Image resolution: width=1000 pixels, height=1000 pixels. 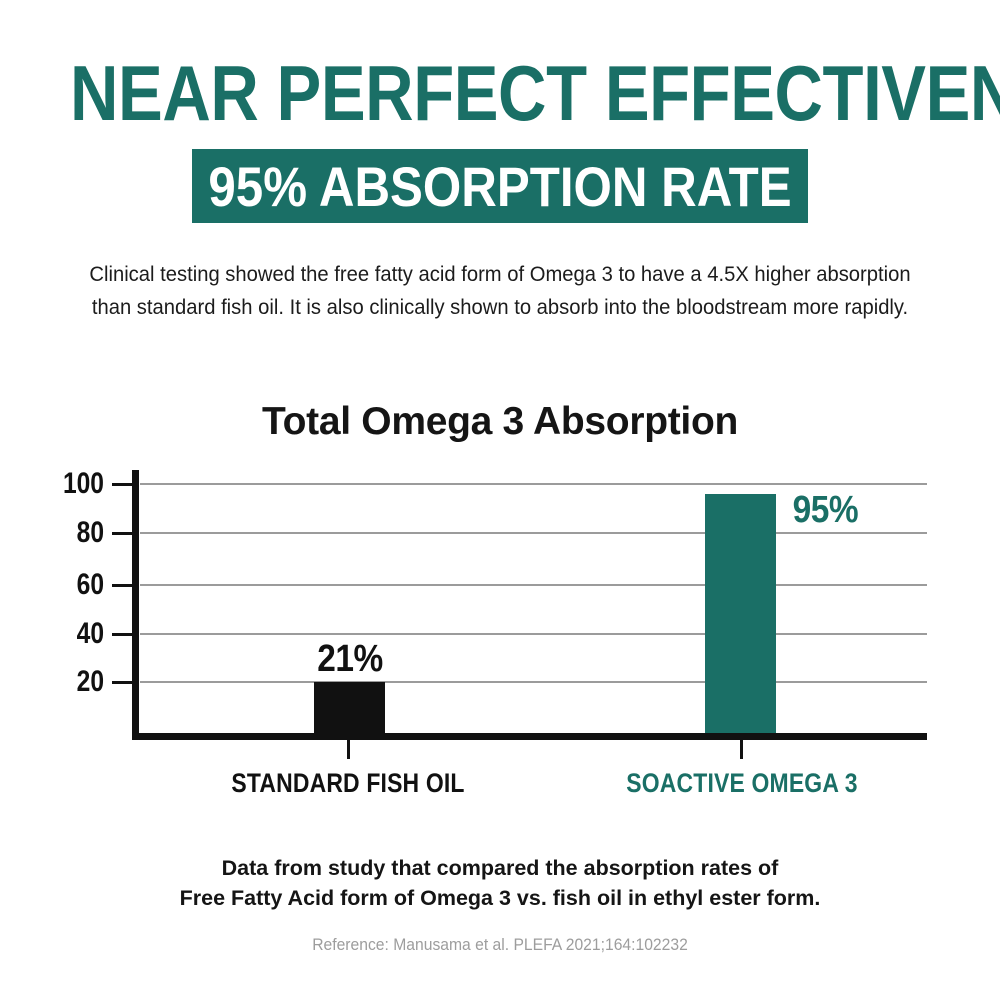 What do you see at coordinates (90, 681) in the screenshot?
I see `y-tick-label-20: 20` at bounding box center [90, 681].